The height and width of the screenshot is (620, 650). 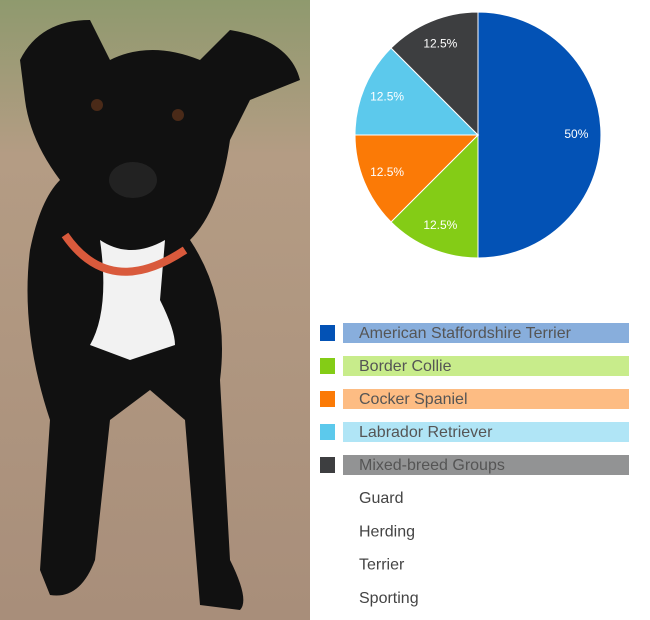 I want to click on legend-label: American Staffordshire Terrier, so click(x=465, y=333).